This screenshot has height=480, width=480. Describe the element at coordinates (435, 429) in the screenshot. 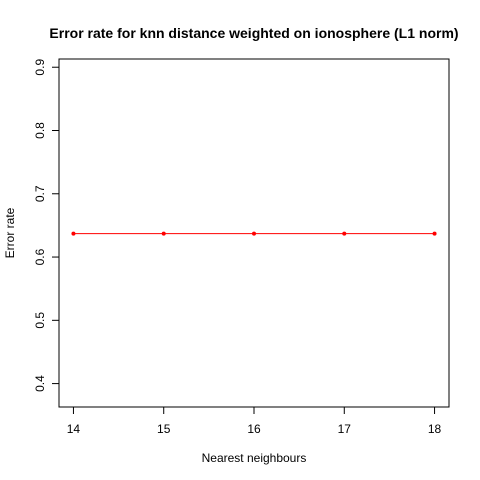

I see `x-tick-label: 18` at that location.